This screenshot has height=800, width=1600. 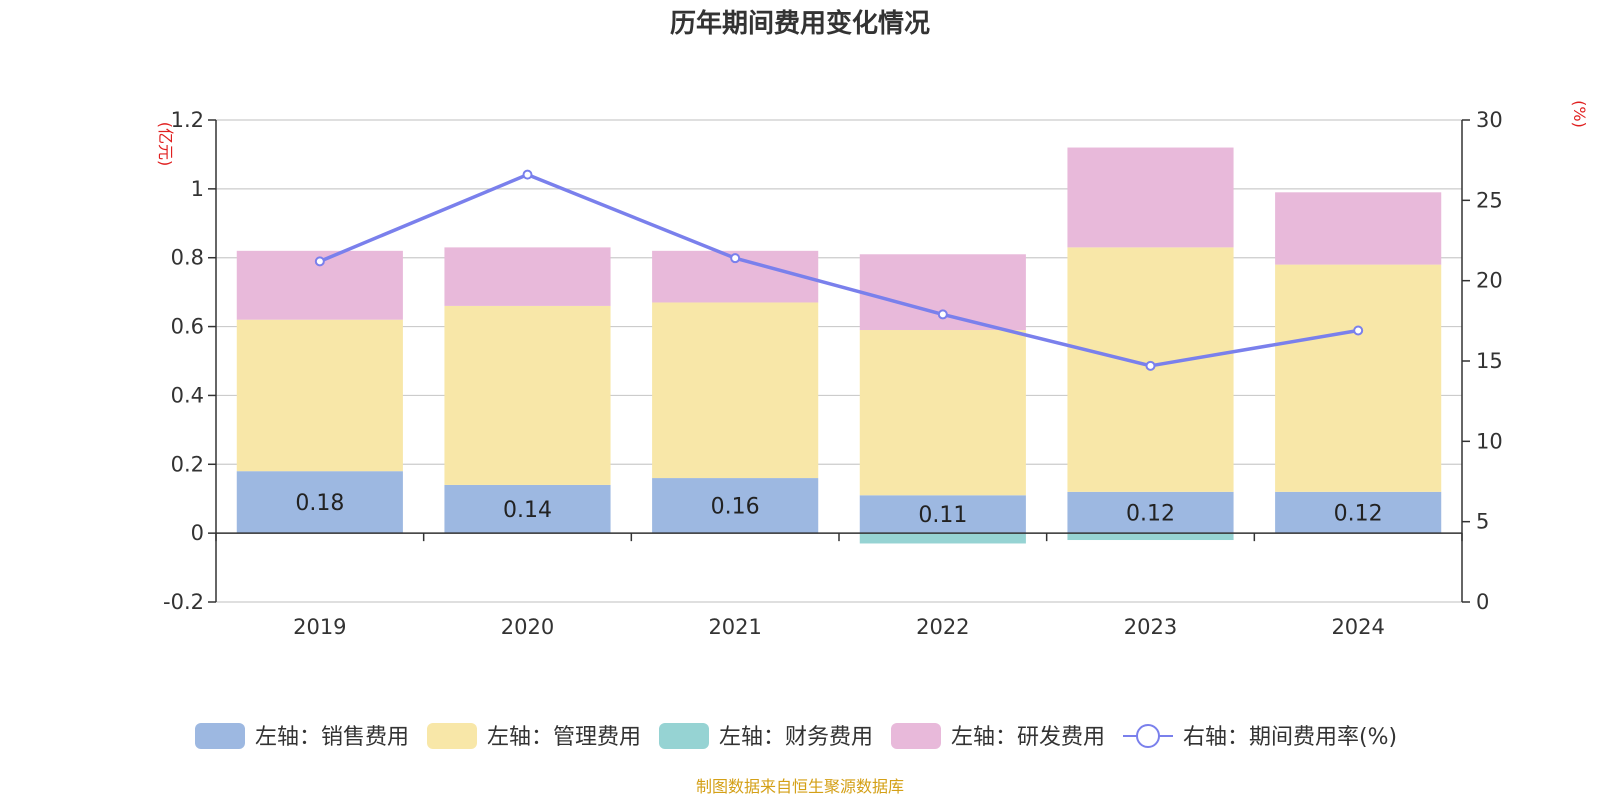 What do you see at coordinates (187, 258) in the screenshot?
I see `left-tick-label: 0.8` at bounding box center [187, 258].